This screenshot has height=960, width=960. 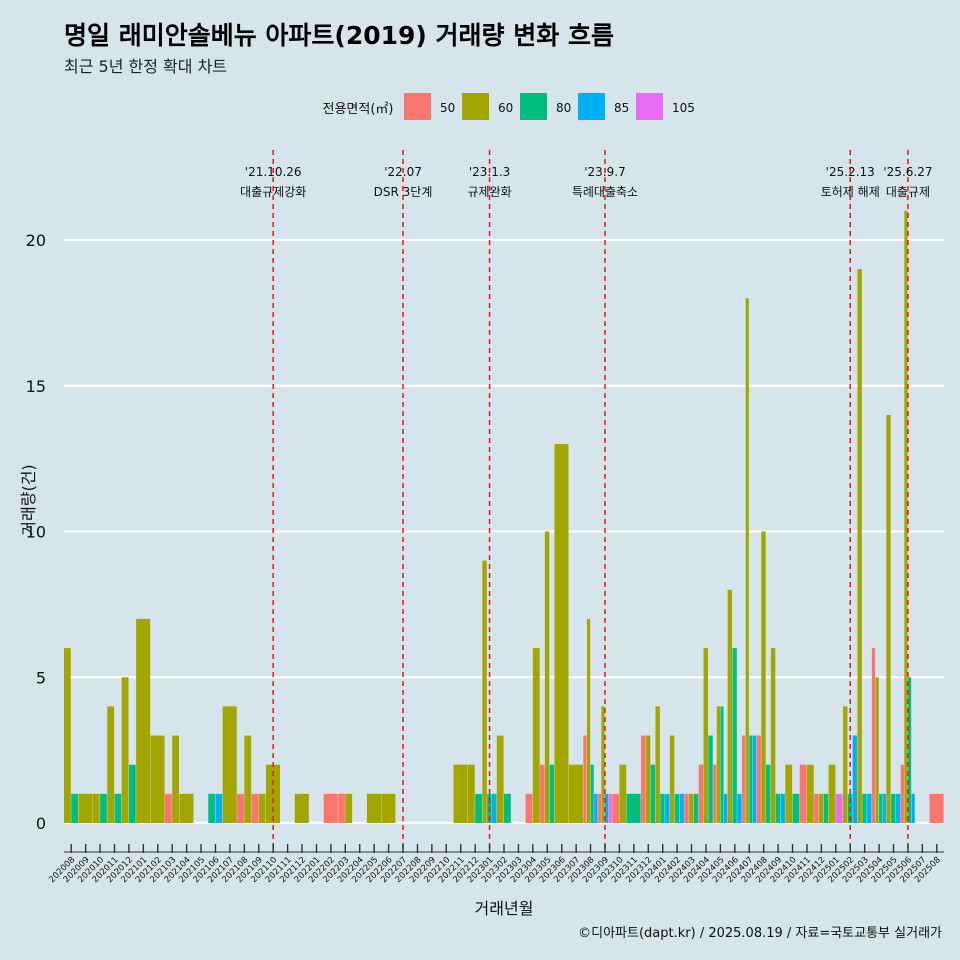 I want to click on y-tick-label: 0, so click(x=41, y=823).